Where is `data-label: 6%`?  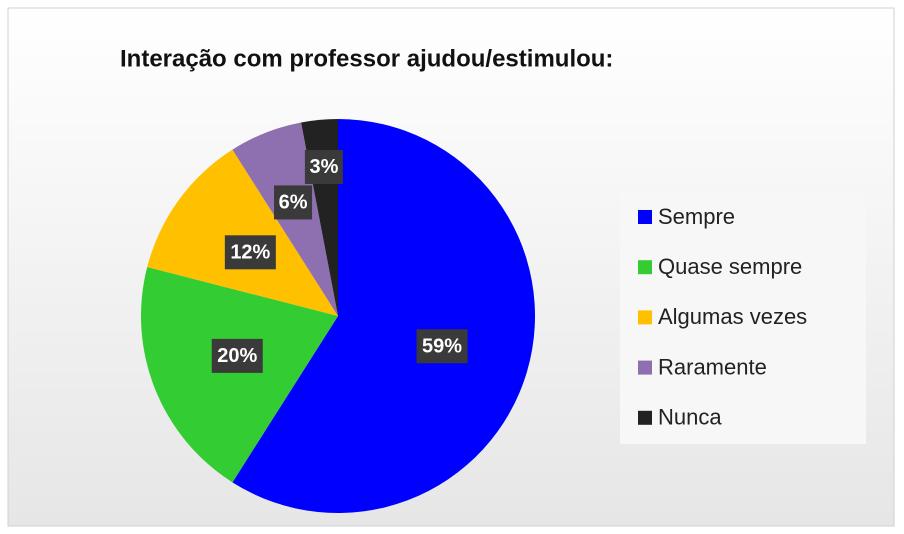
data-label: 6% is located at coordinates (293, 203).